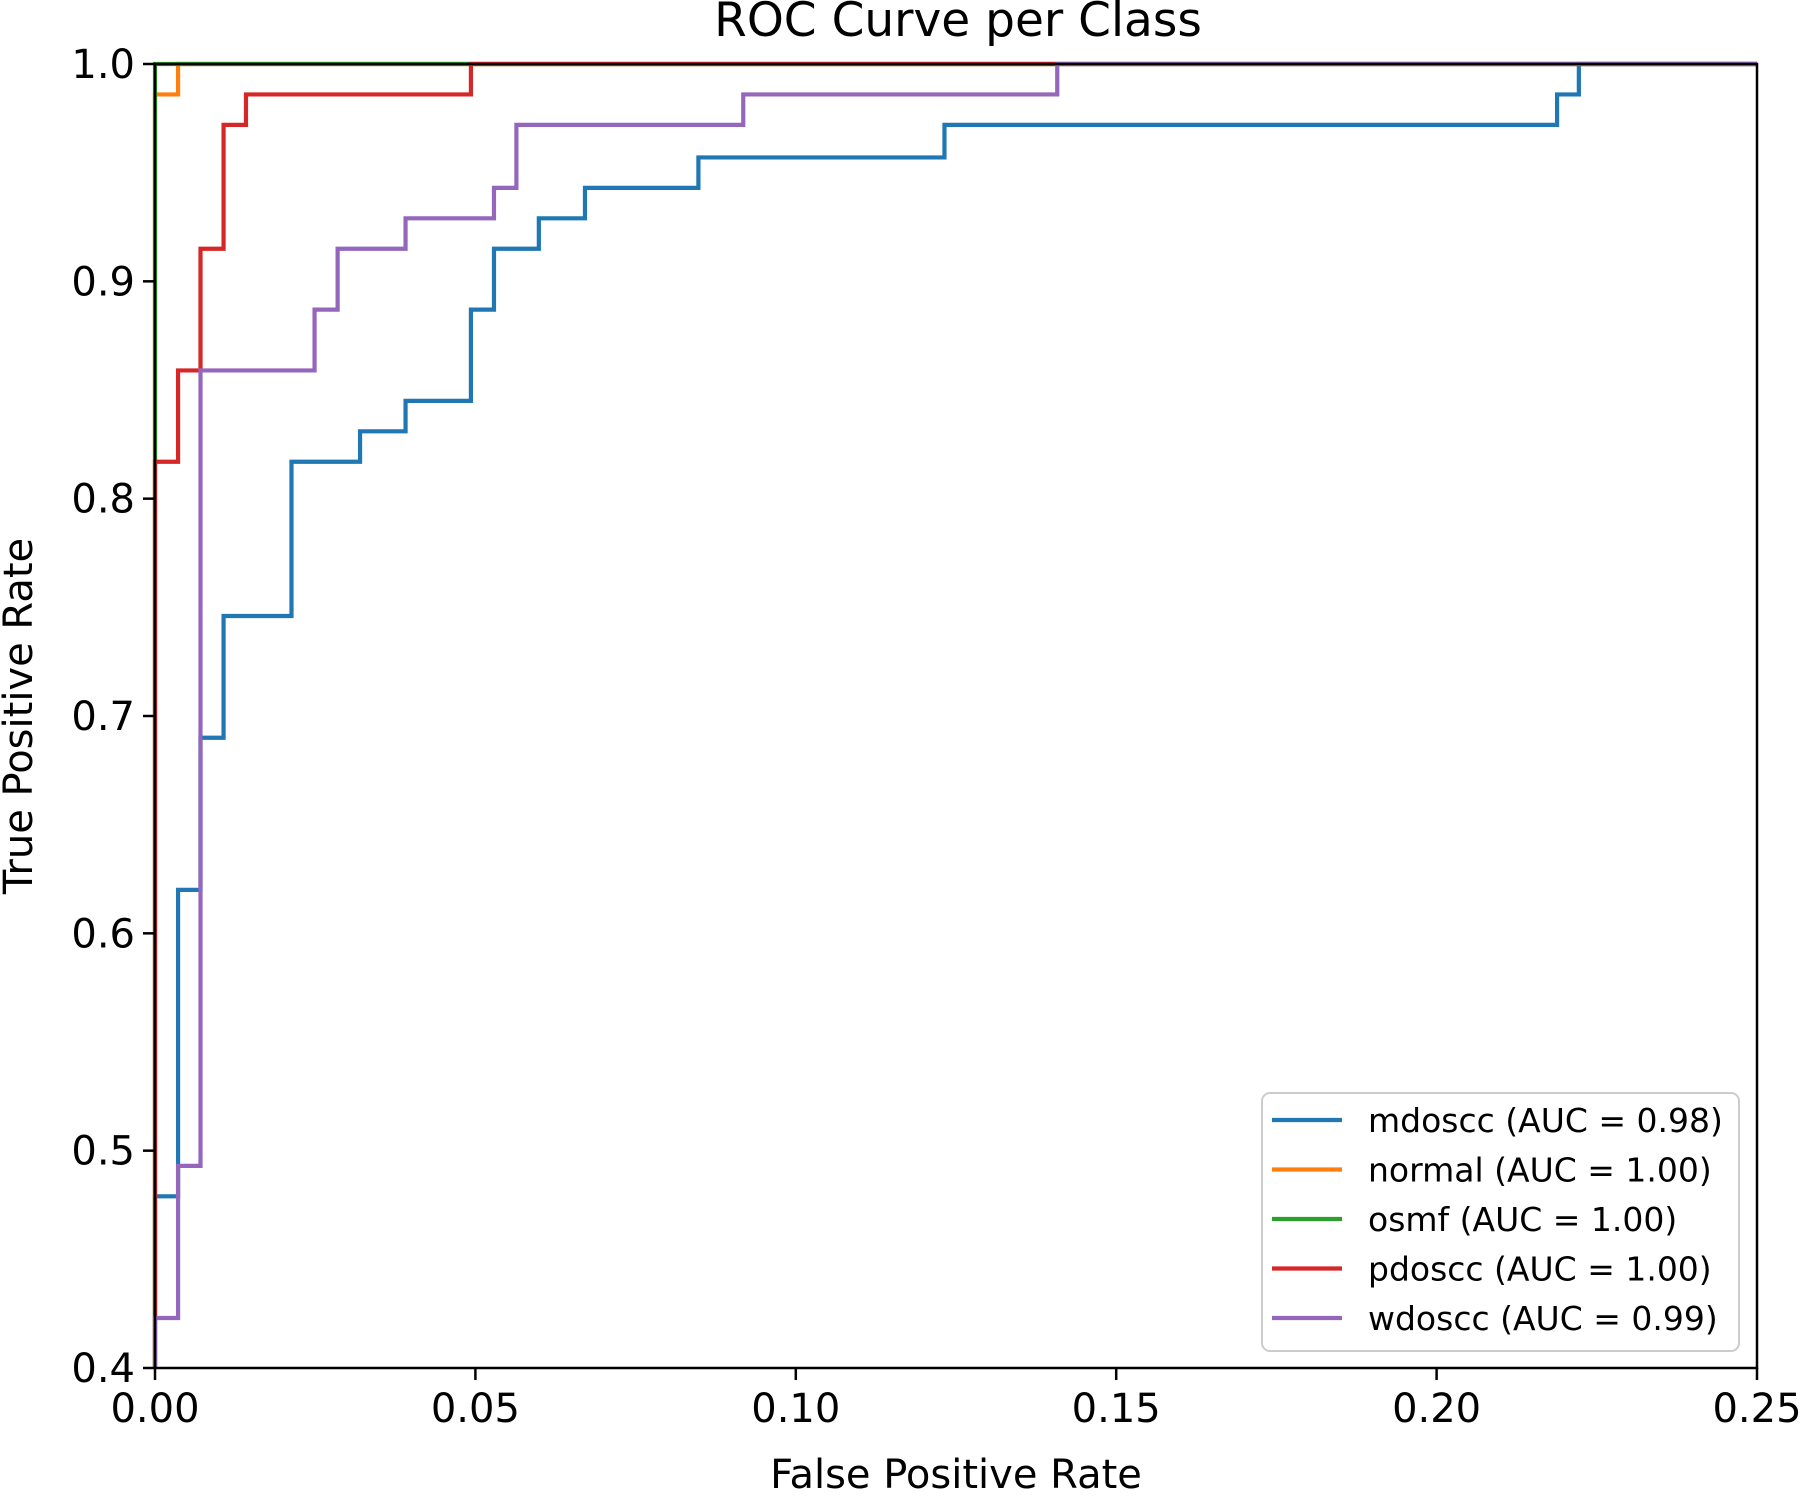 Image resolution: width=1800 pixels, height=1496 pixels. Describe the element at coordinates (955, 1400) in the screenshot. I see `x-axis: 0.00 0.05 0.10 0.15 0.20 0.25` at that location.